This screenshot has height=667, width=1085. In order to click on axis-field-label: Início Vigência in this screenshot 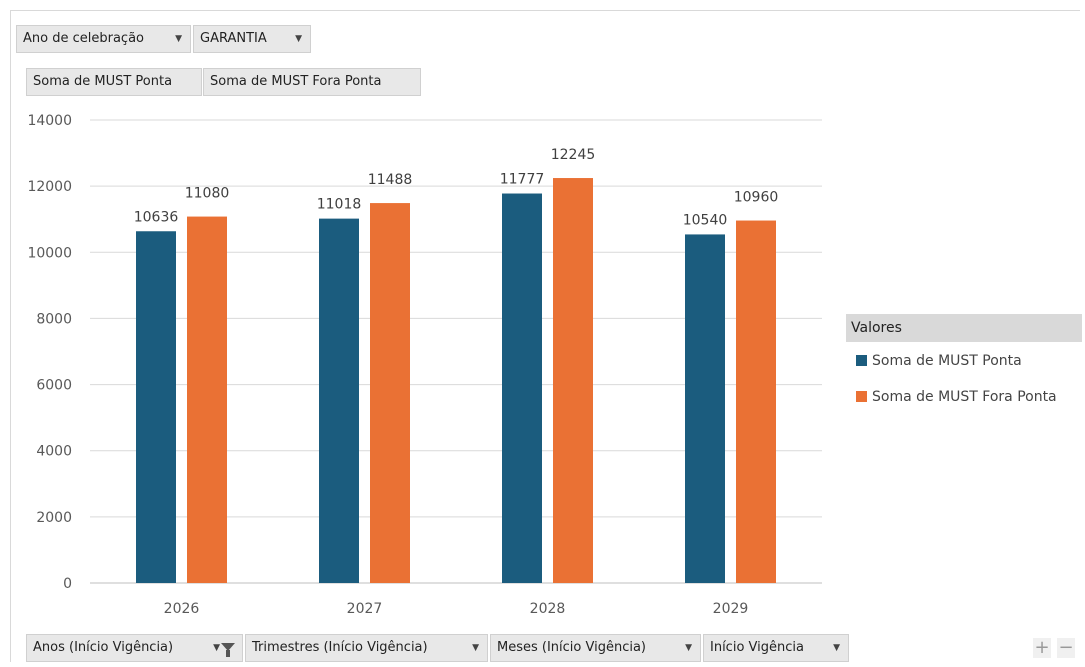, I will do `click(757, 647)`.